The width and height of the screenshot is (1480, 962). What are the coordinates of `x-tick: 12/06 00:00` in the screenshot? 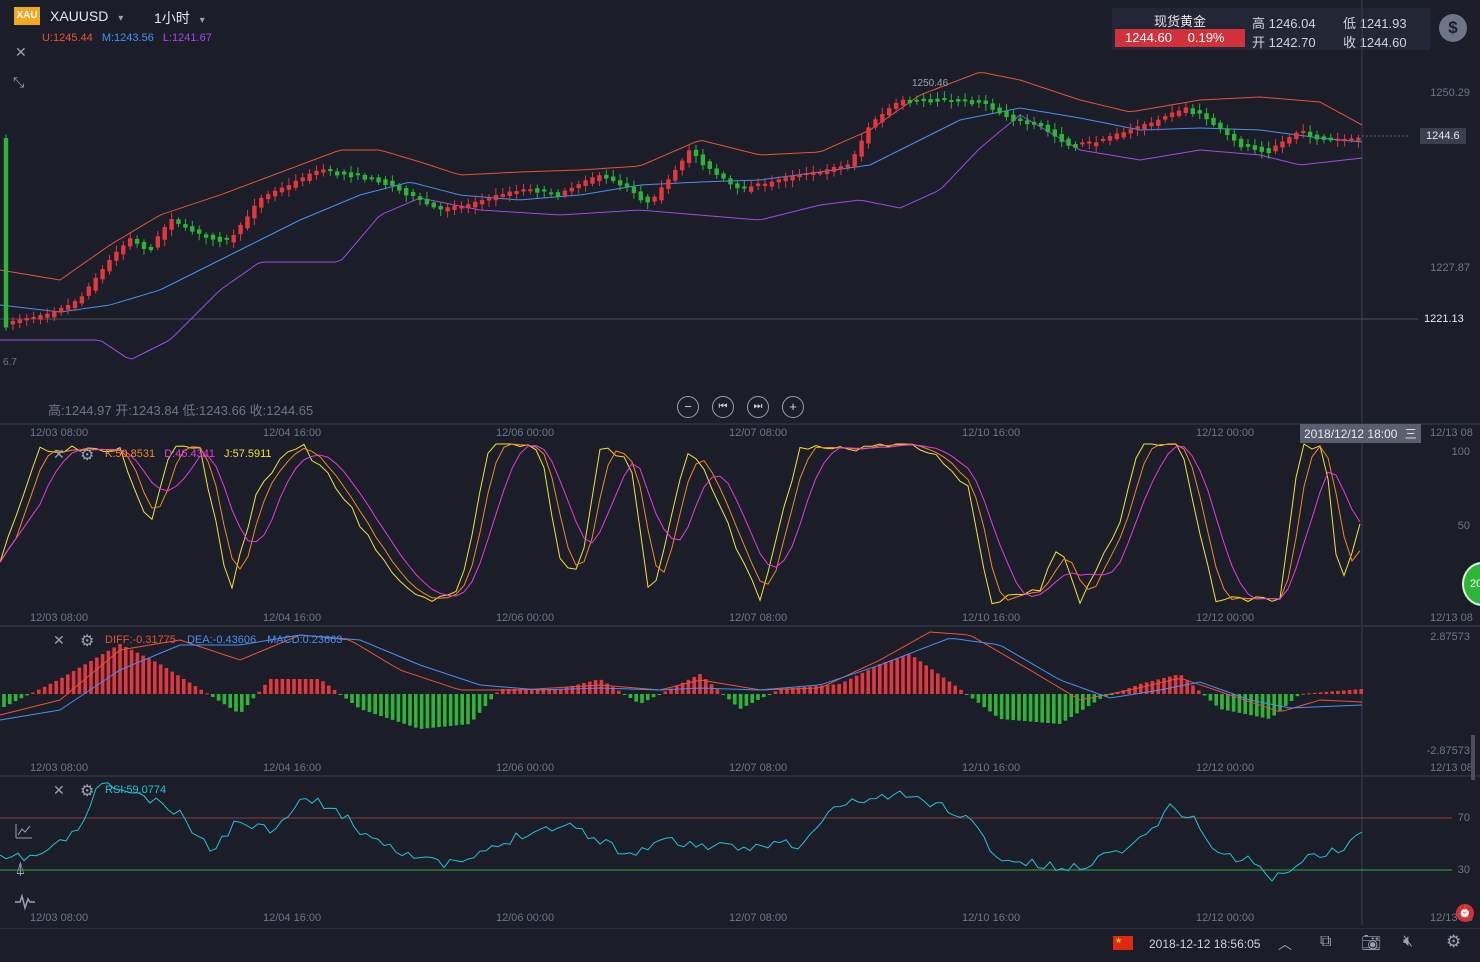 It's located at (525, 433).